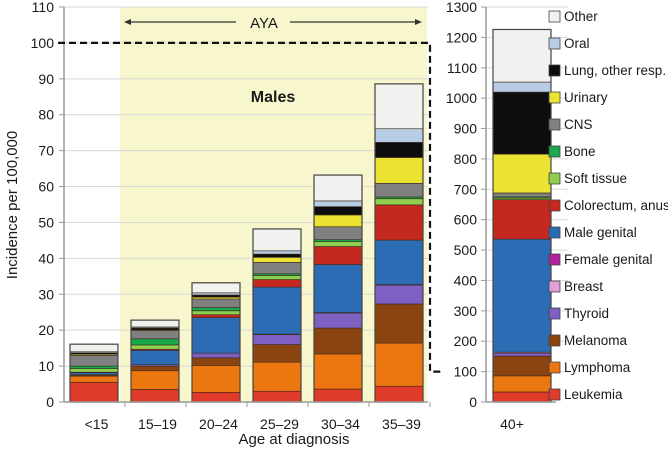 Image resolution: width=668 pixels, height=453 pixels. What do you see at coordinates (157, 424) in the screenshot?
I see `x-tick-label: 15–19` at bounding box center [157, 424].